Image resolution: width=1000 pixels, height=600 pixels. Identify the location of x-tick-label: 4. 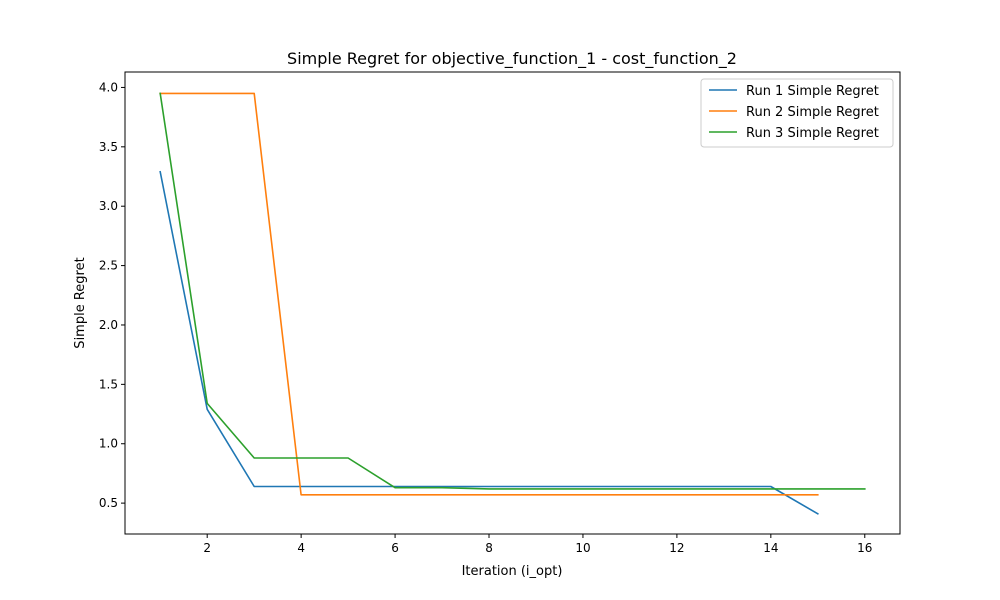
(301, 548).